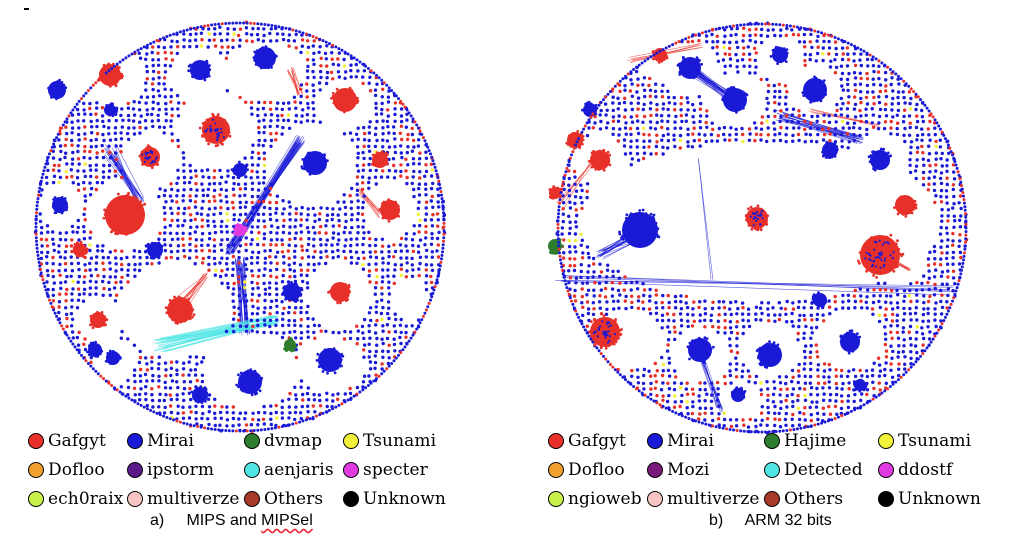  What do you see at coordinates (716, 520) in the screenshot?
I see `caption-prefix: b)` at bounding box center [716, 520].